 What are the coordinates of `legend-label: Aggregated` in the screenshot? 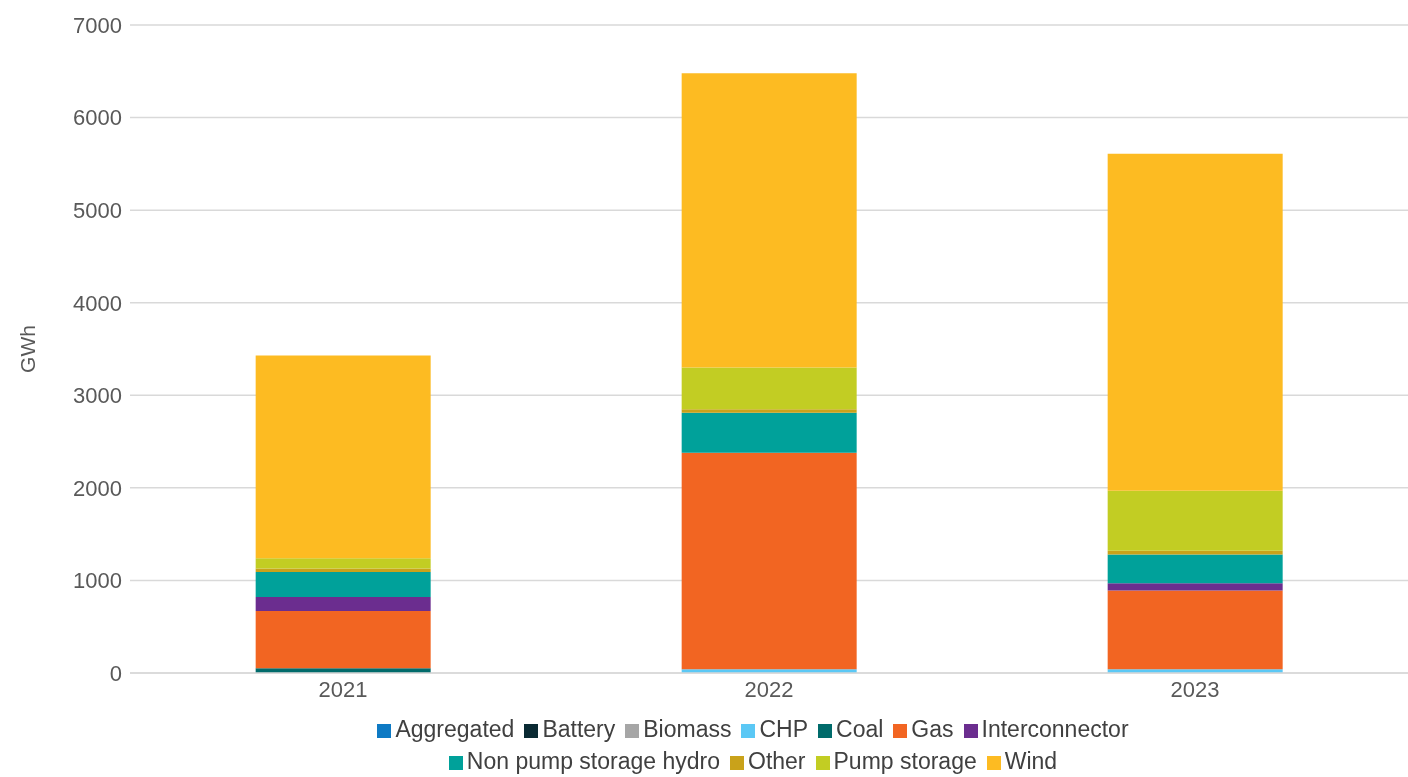 It's located at (455, 729).